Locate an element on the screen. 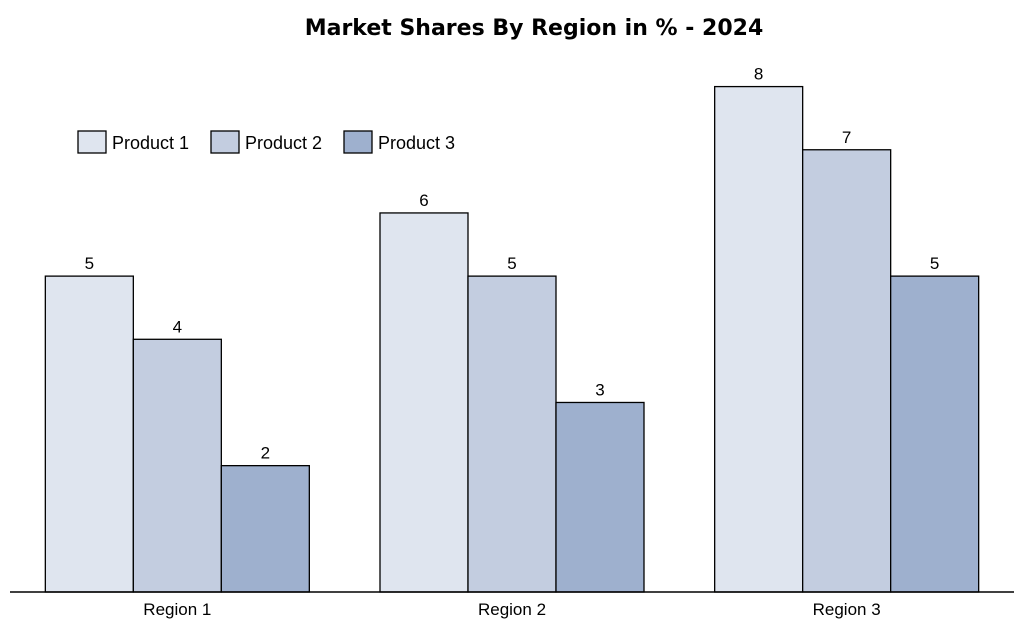 The height and width of the screenshot is (635, 1024). legend-label: Product 3 is located at coordinates (416, 143).